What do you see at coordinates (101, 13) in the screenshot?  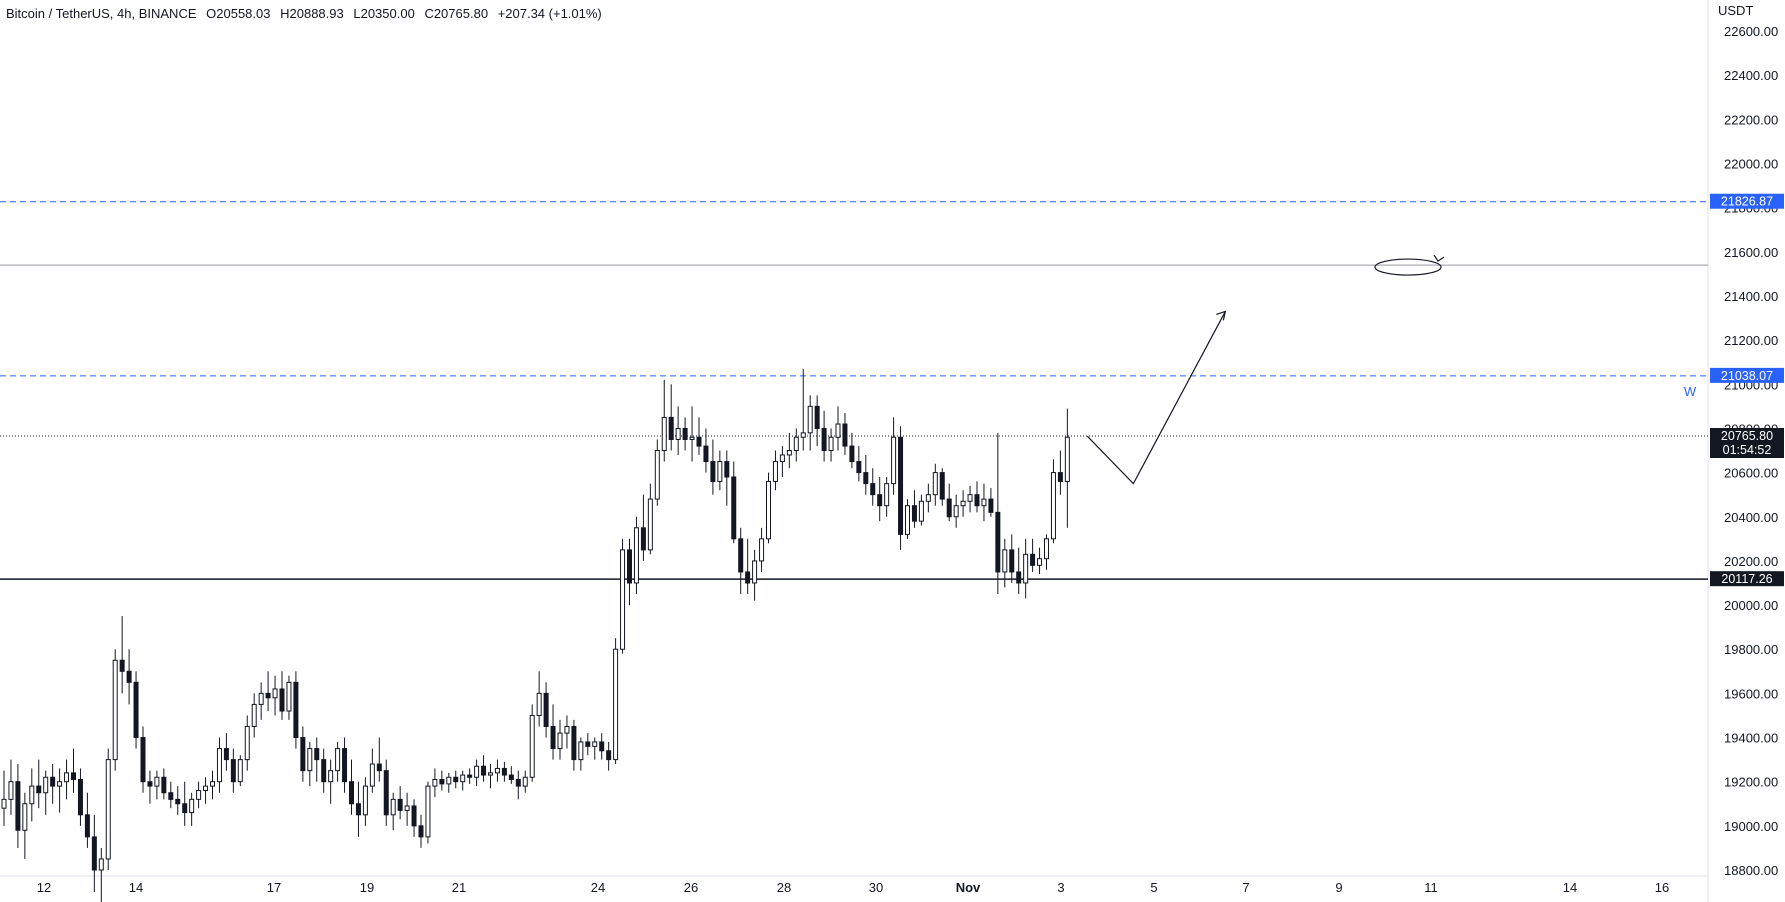 I see `symbol-name: Bitcoin / TetherUS, 4h, BINANCE` at bounding box center [101, 13].